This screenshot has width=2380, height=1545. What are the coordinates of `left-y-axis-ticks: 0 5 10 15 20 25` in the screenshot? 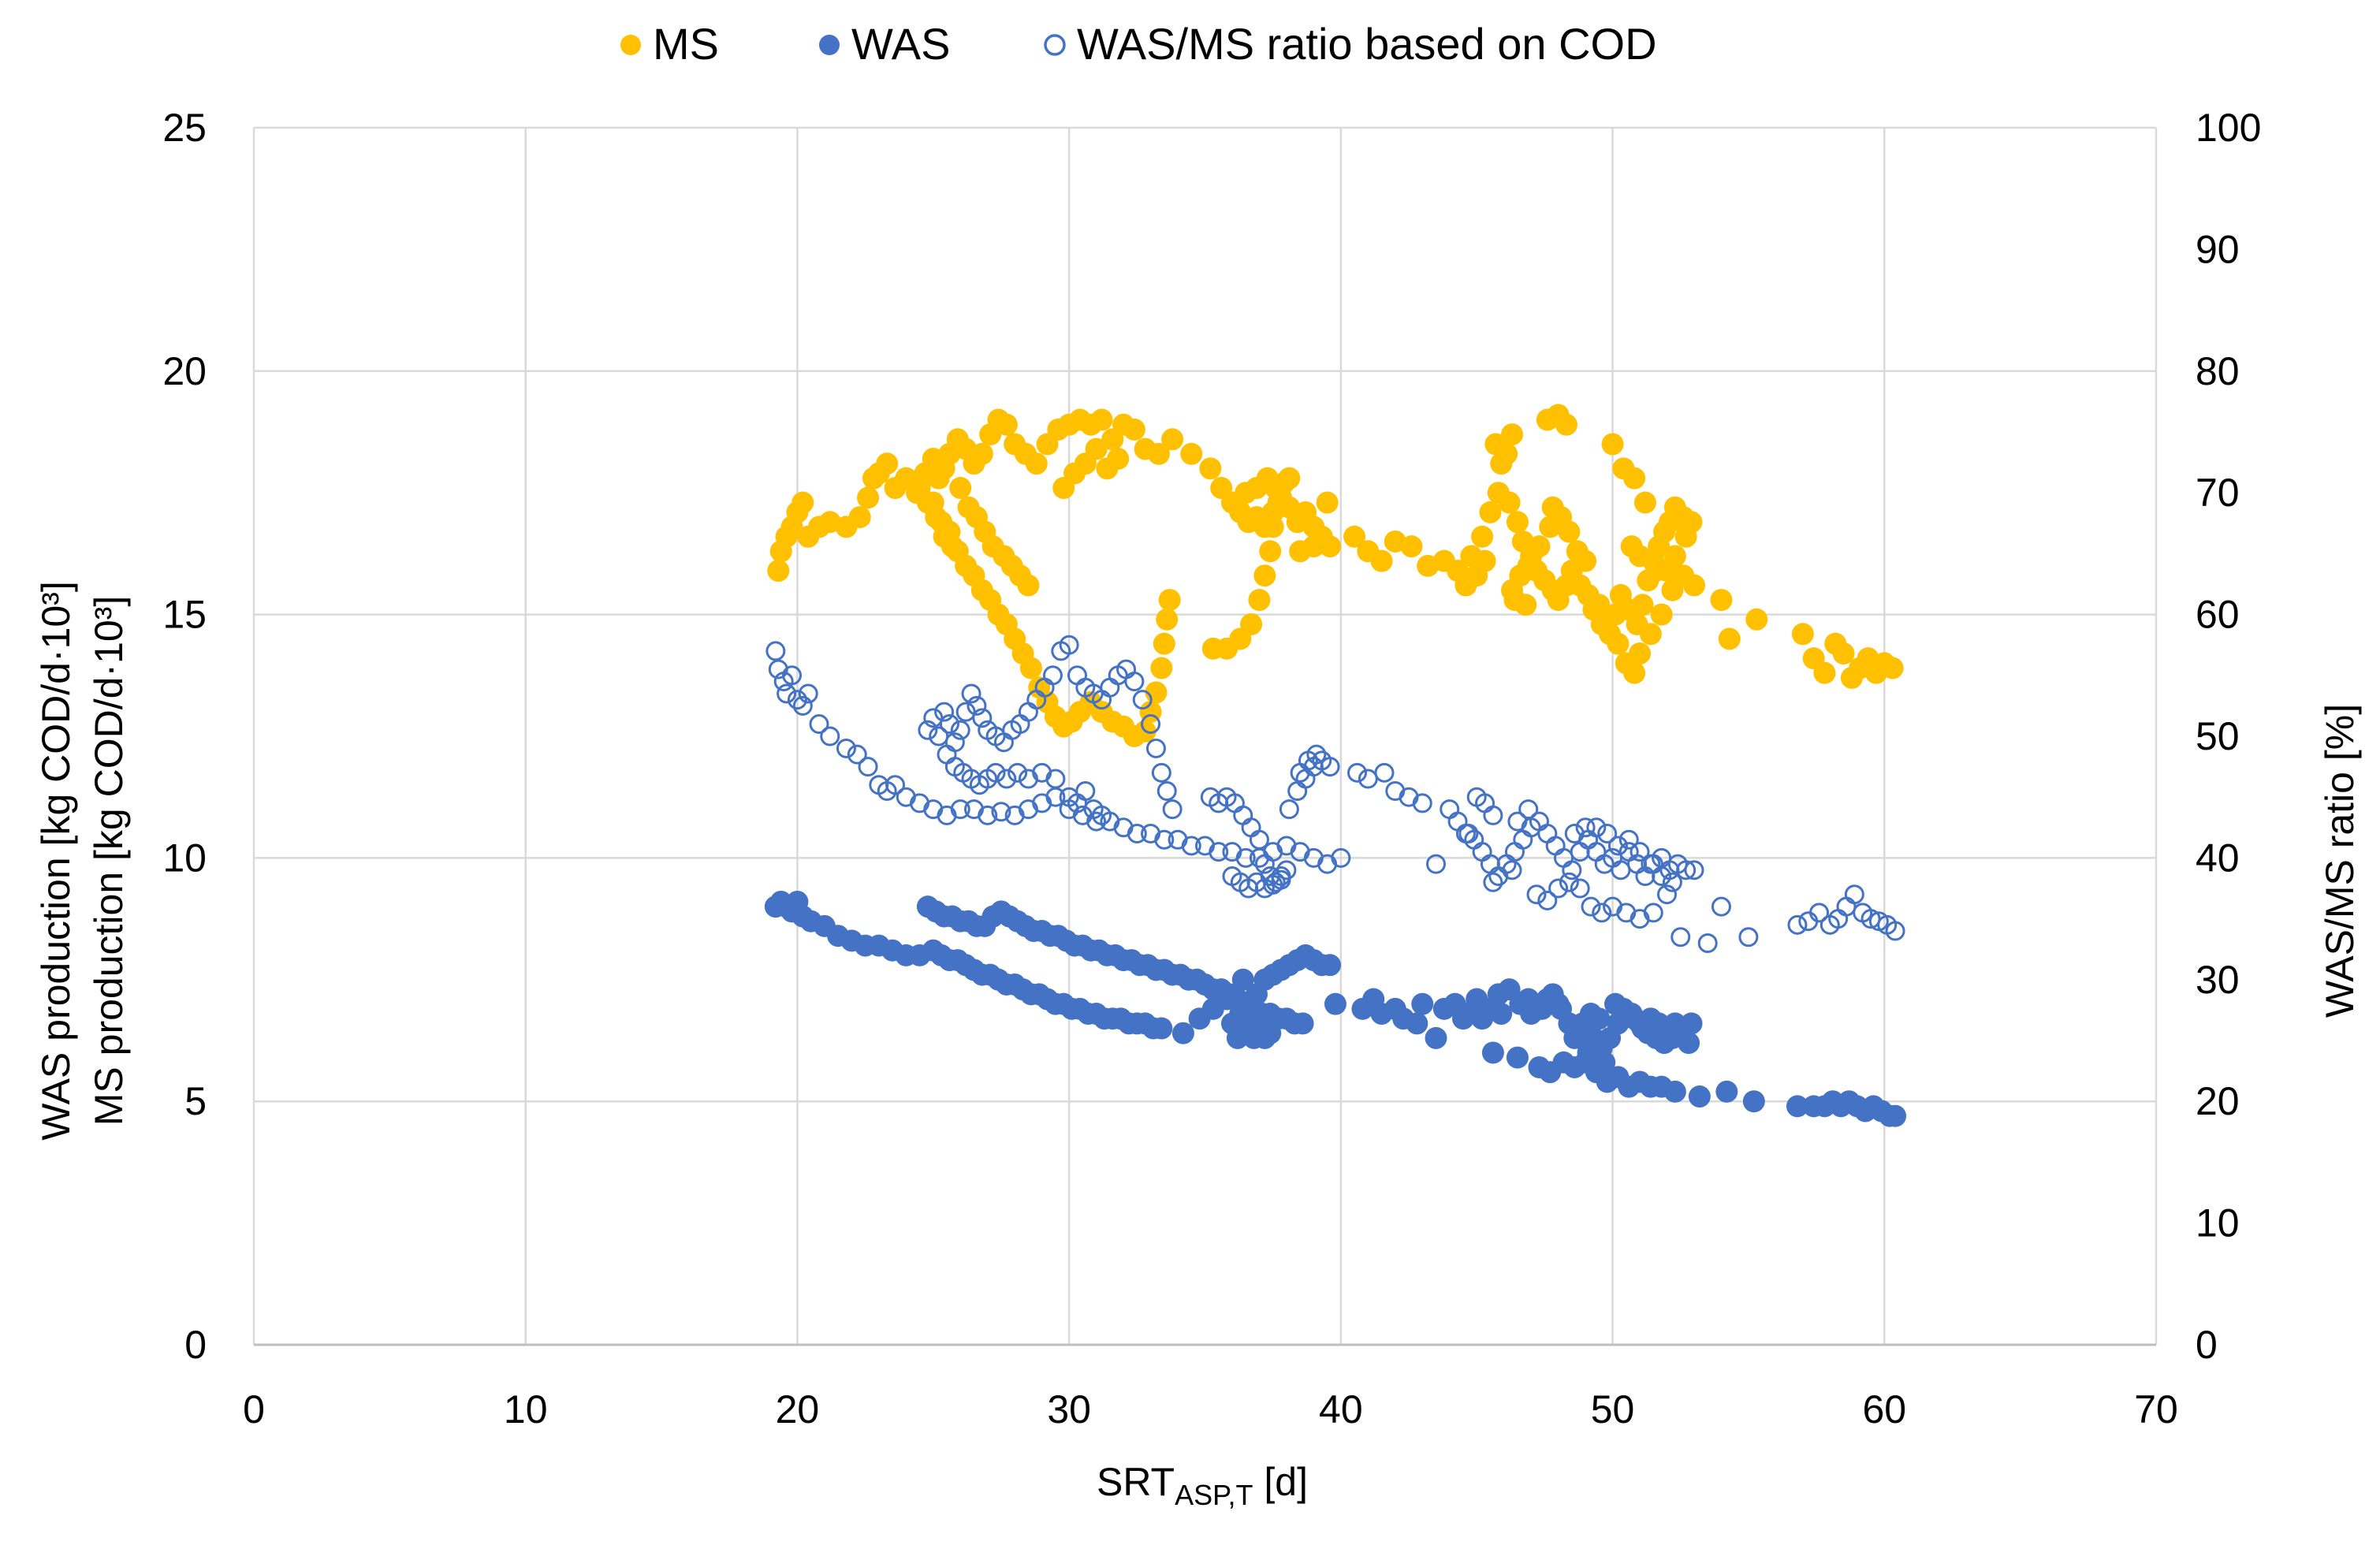 It's located at (184, 736).